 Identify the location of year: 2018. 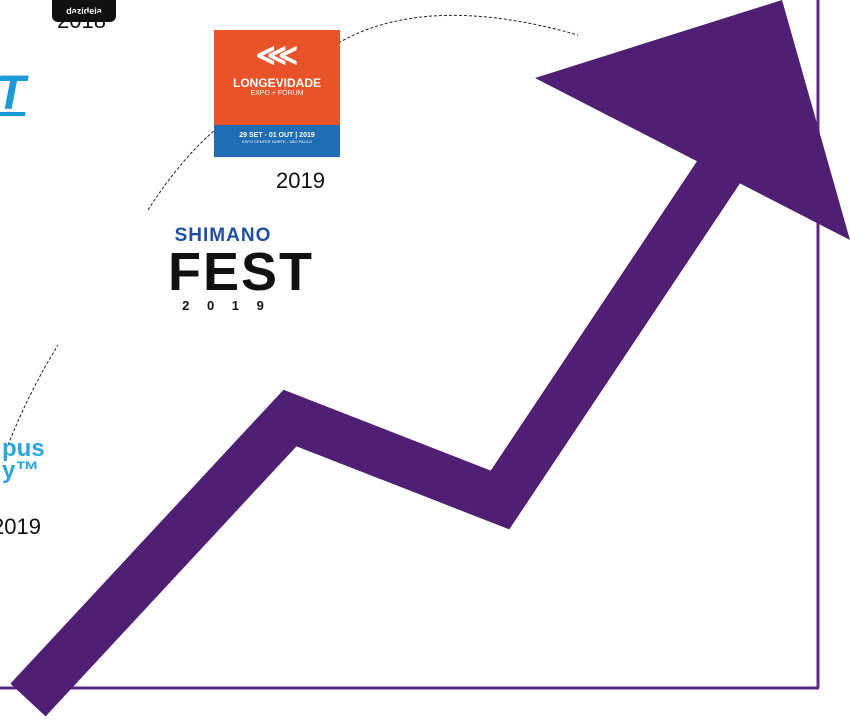
(81, 20).